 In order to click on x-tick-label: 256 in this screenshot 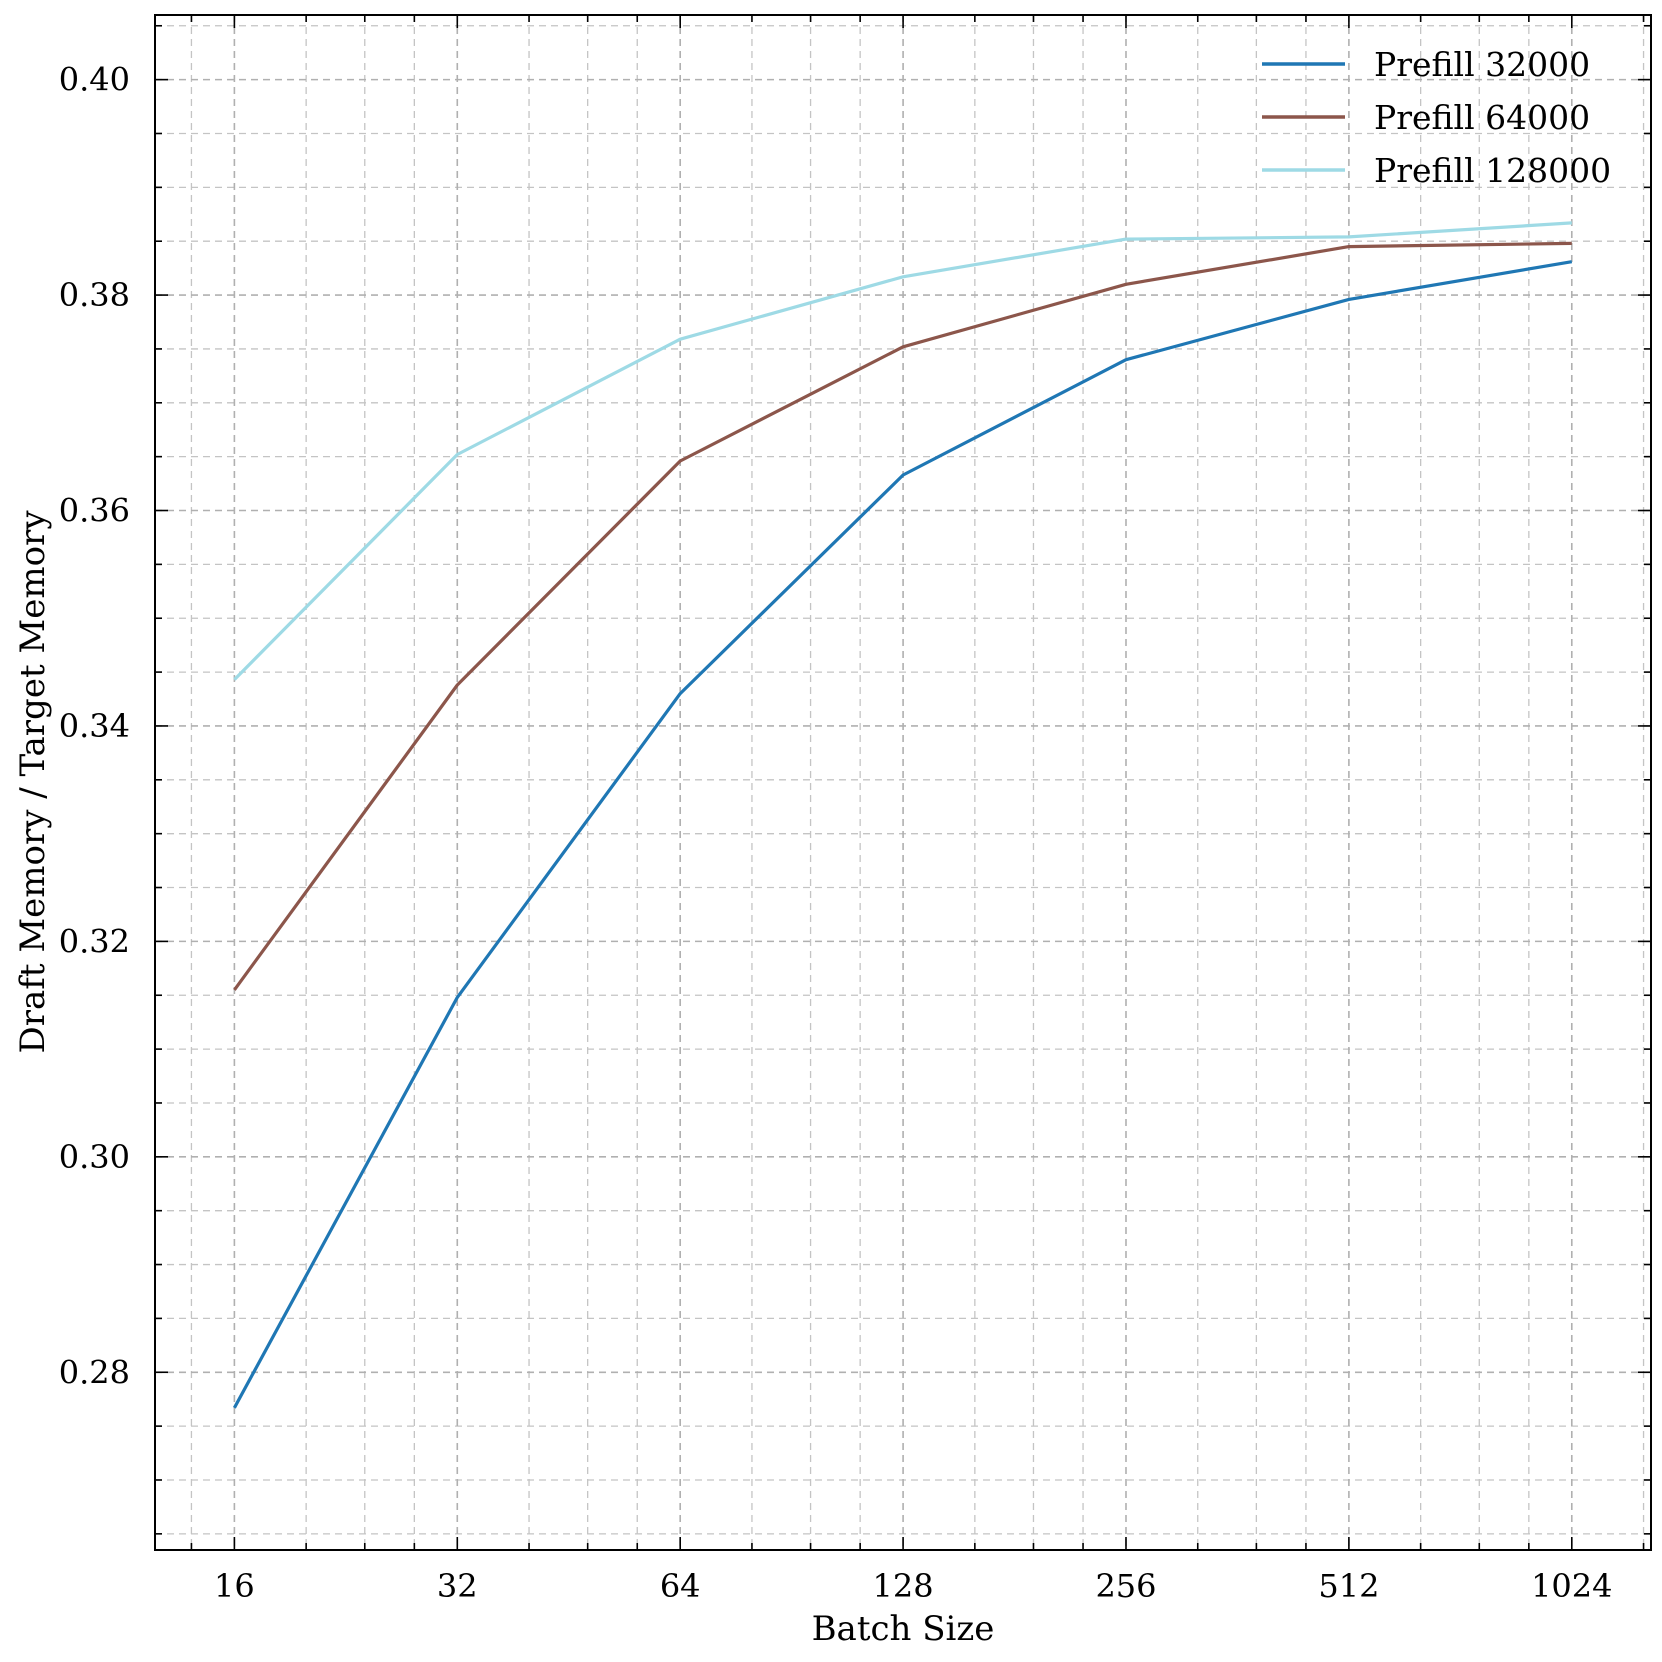, I will do `click(1125, 1586)`.